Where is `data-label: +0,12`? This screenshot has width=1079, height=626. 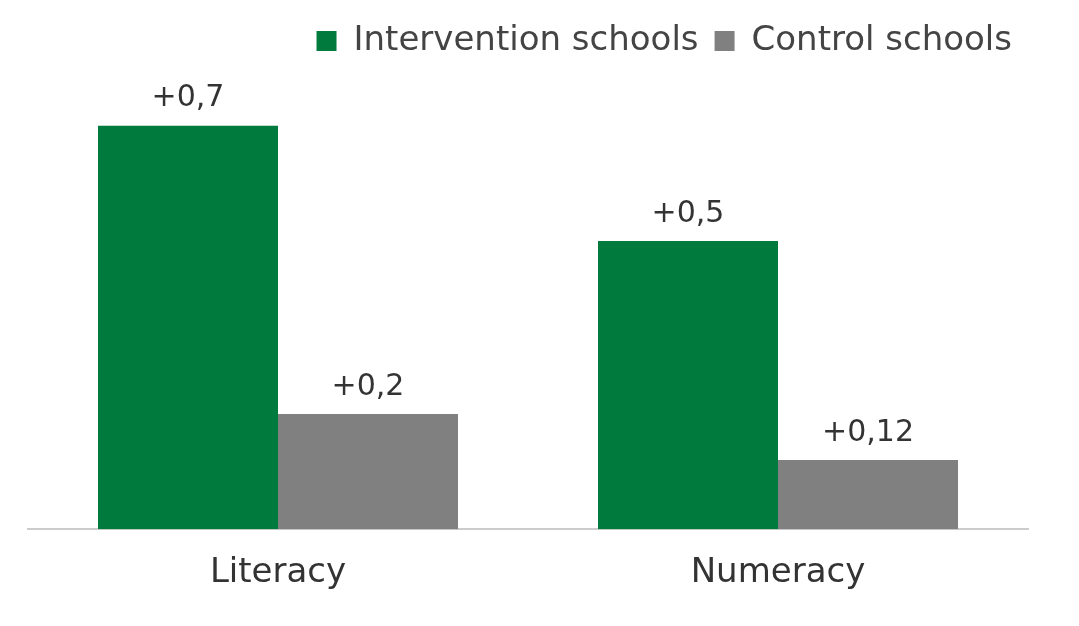 data-label: +0,12 is located at coordinates (868, 430).